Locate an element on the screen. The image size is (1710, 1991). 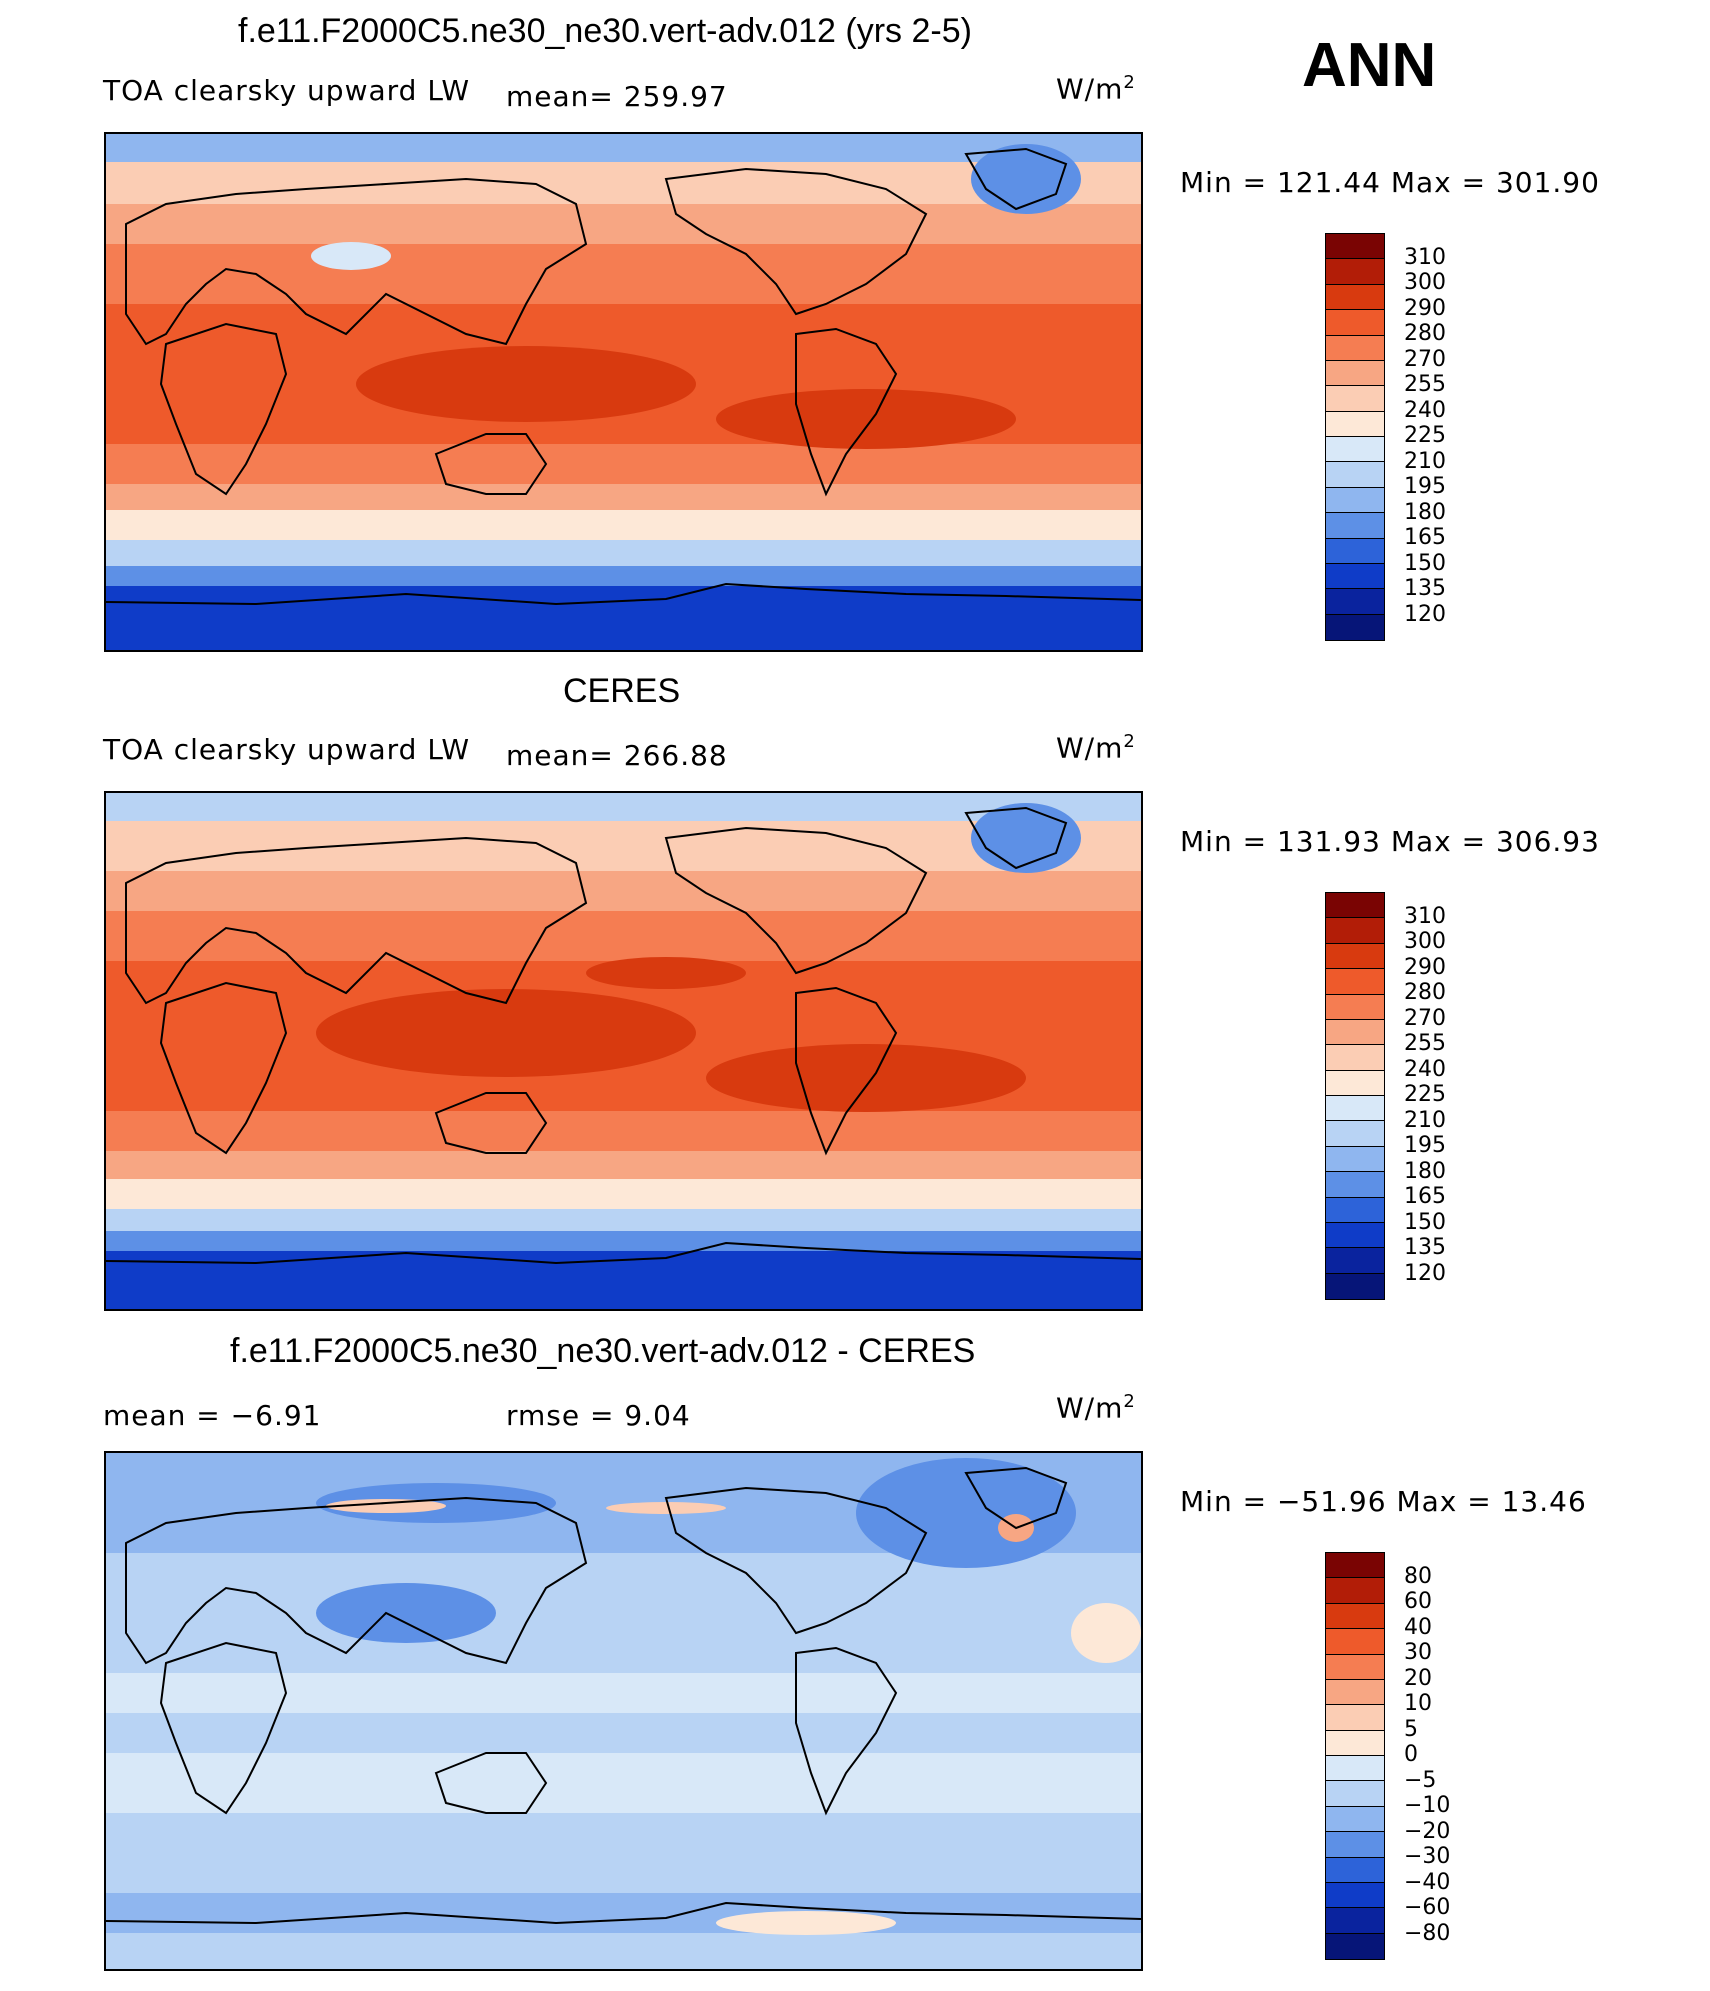
greenland-cold is located at coordinates (1026, 179).